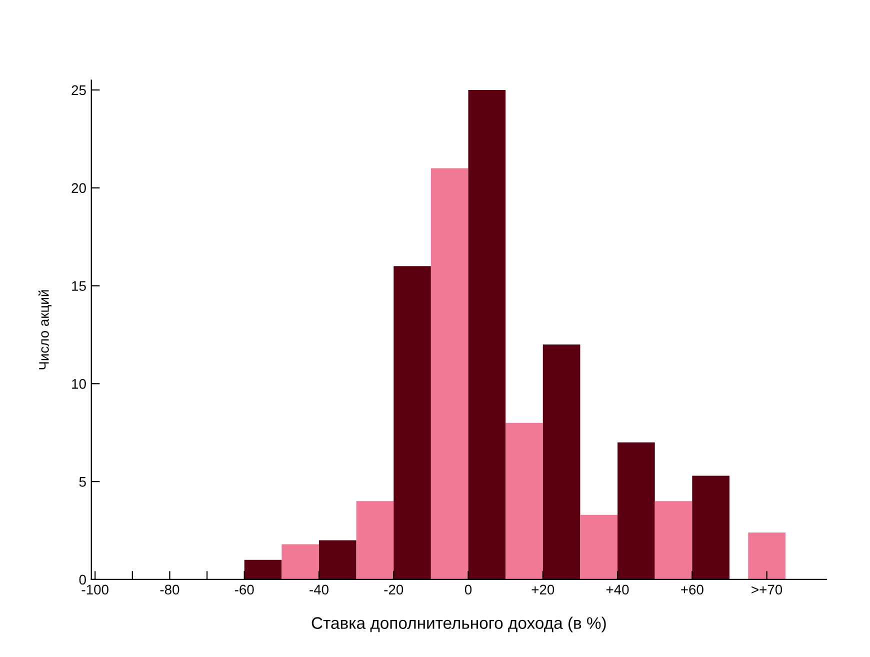 This screenshot has width=870, height=657. What do you see at coordinates (459, 624) in the screenshot?
I see `x-axis-title: Ставка дополнительного дохода (в %)` at bounding box center [459, 624].